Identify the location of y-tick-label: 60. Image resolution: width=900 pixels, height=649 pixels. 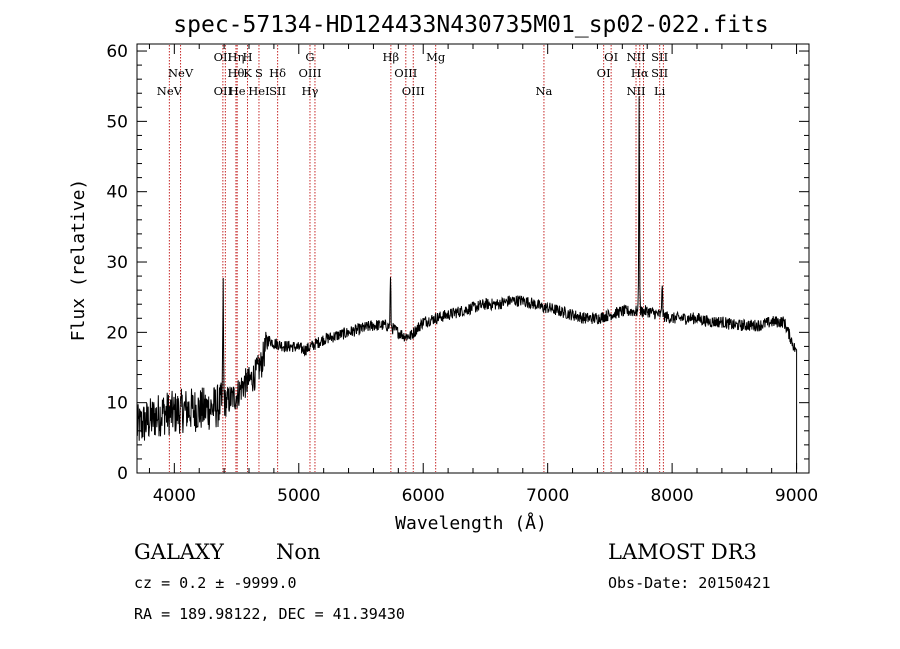
(117, 52).